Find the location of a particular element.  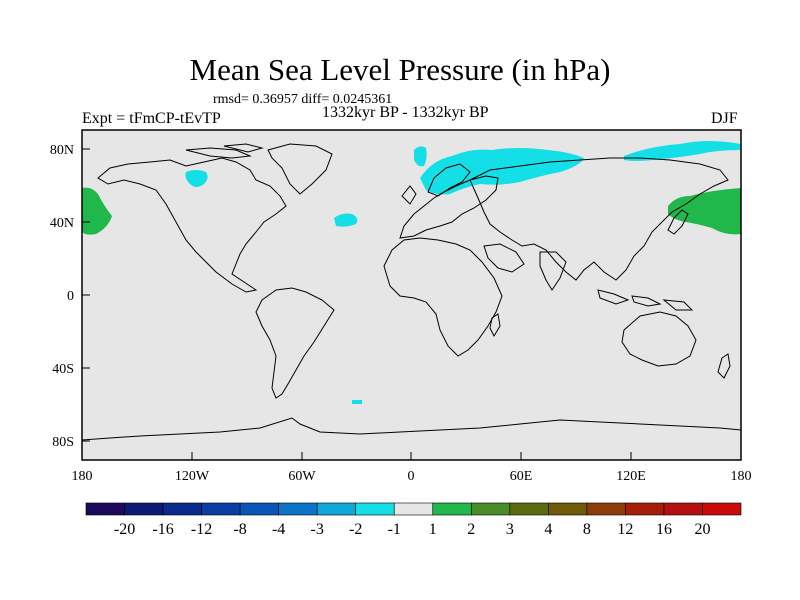

period-label: 1332kyr BP - 1332kyr BP is located at coordinates (405, 112).